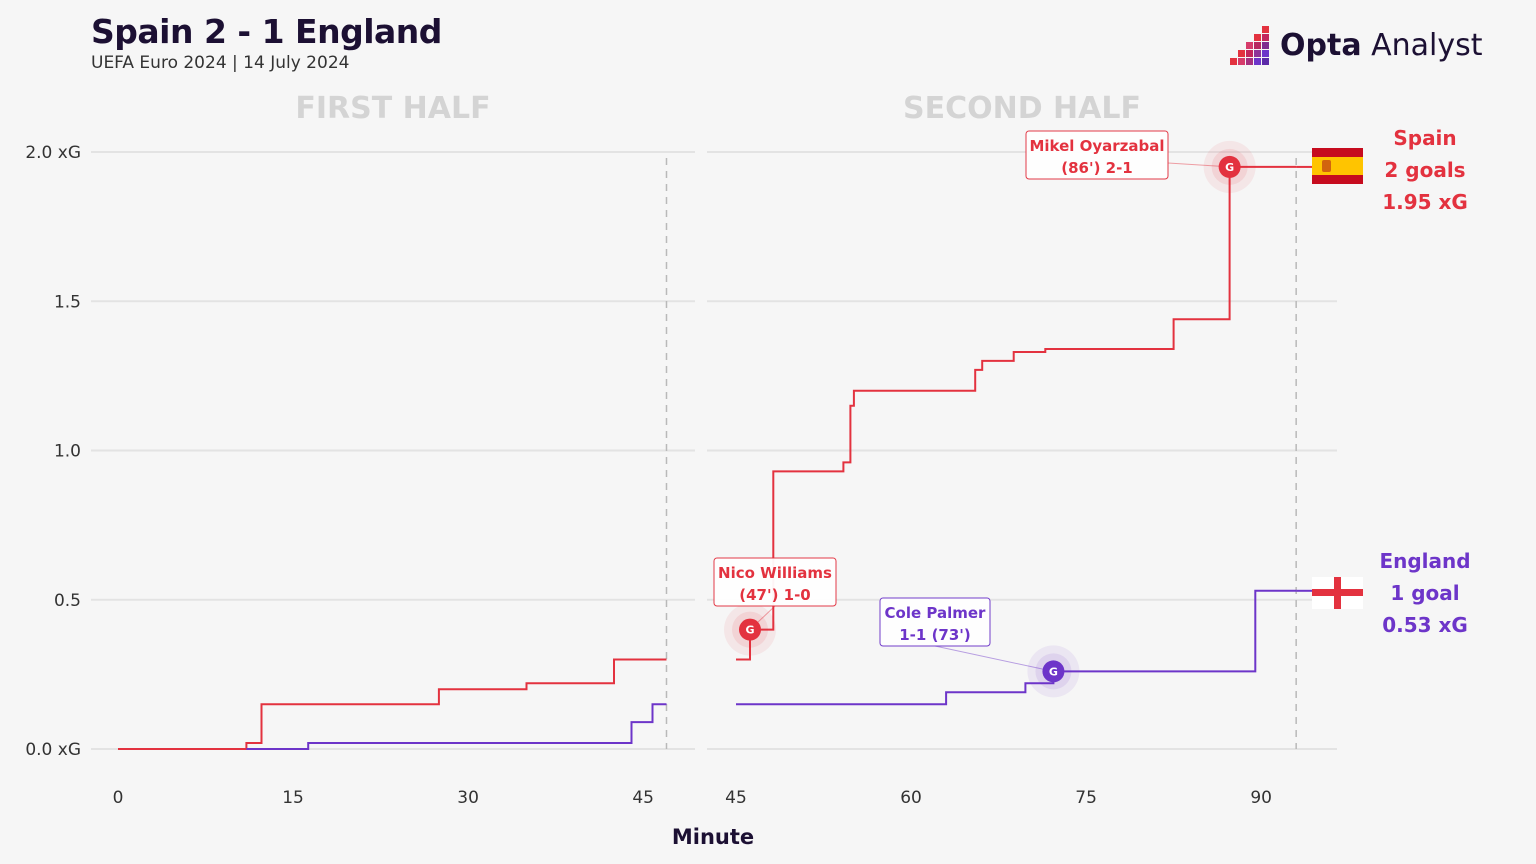 The width and height of the screenshot is (1536, 864). I want to click on chart-subtitle: UEFA Euro 2024 | 14 July 2024, so click(220, 63).